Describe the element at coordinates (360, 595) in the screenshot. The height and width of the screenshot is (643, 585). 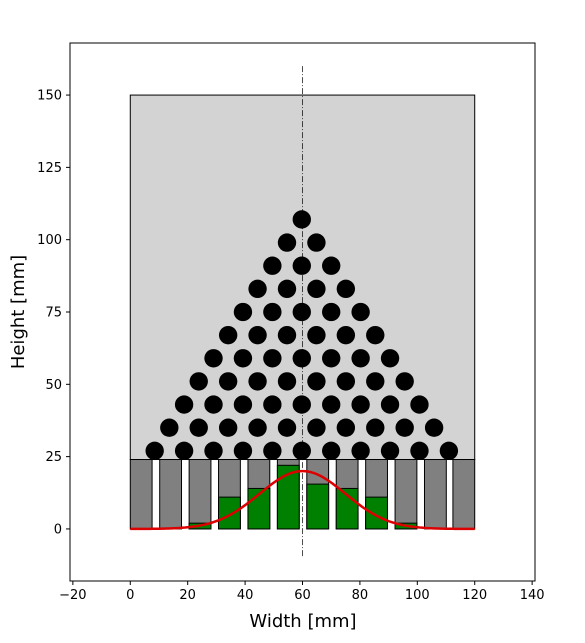
I see `x-tick-label-80: 80` at that location.